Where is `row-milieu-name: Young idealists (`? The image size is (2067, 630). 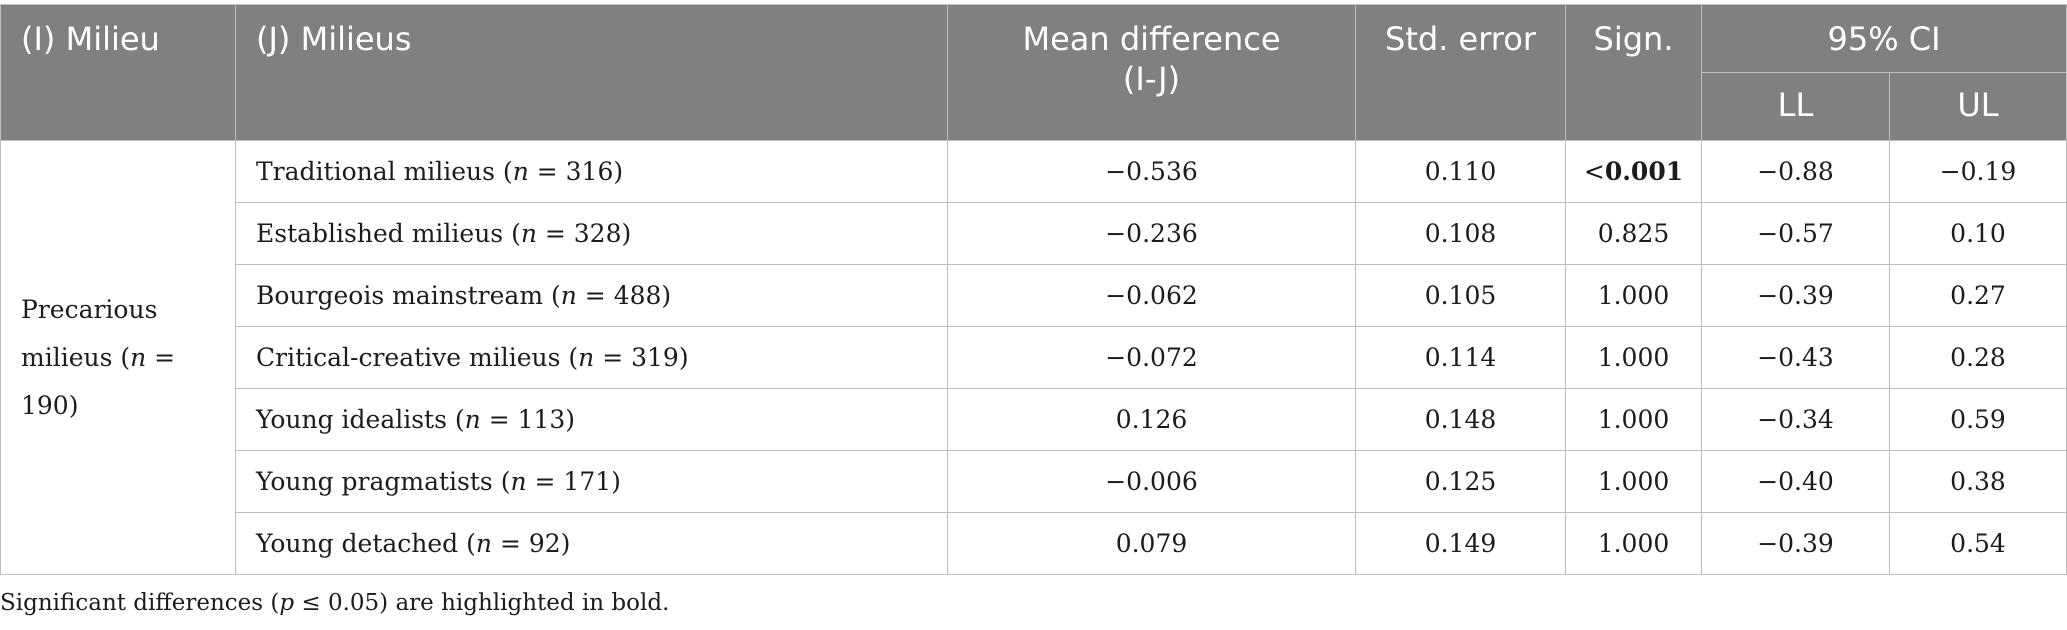 row-milieu-name: Young idealists ( is located at coordinates (360, 419).